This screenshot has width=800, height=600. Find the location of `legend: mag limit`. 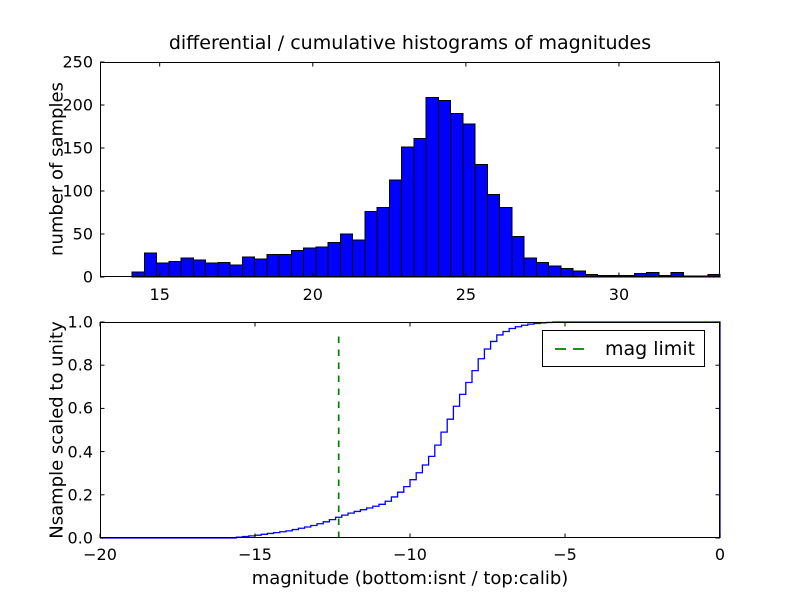

legend: mag limit is located at coordinates (623, 348).